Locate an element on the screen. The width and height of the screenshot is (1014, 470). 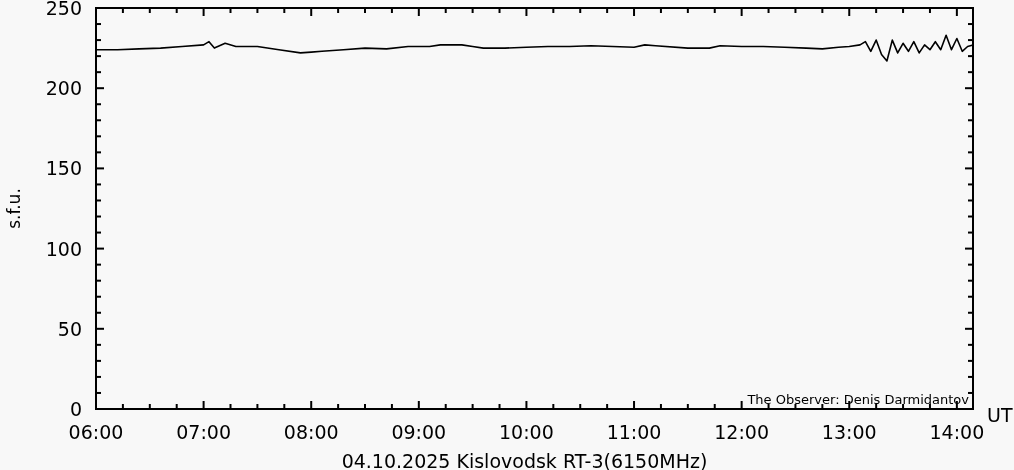
y-tick-label: 0 is located at coordinates (75, 409).